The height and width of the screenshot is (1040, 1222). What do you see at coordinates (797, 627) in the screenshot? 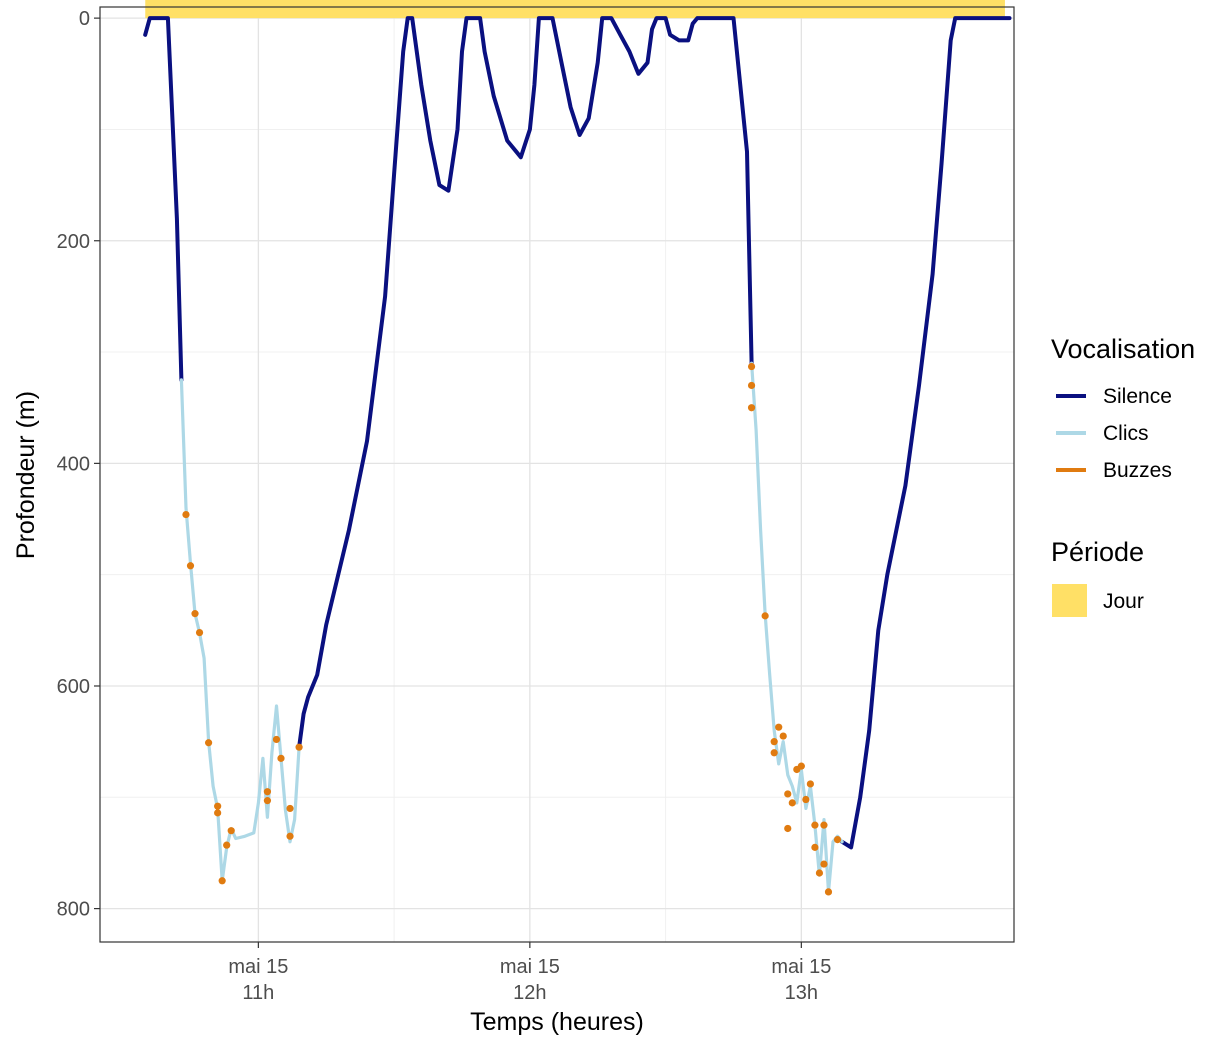
I see `series-line-clics` at bounding box center [797, 627].